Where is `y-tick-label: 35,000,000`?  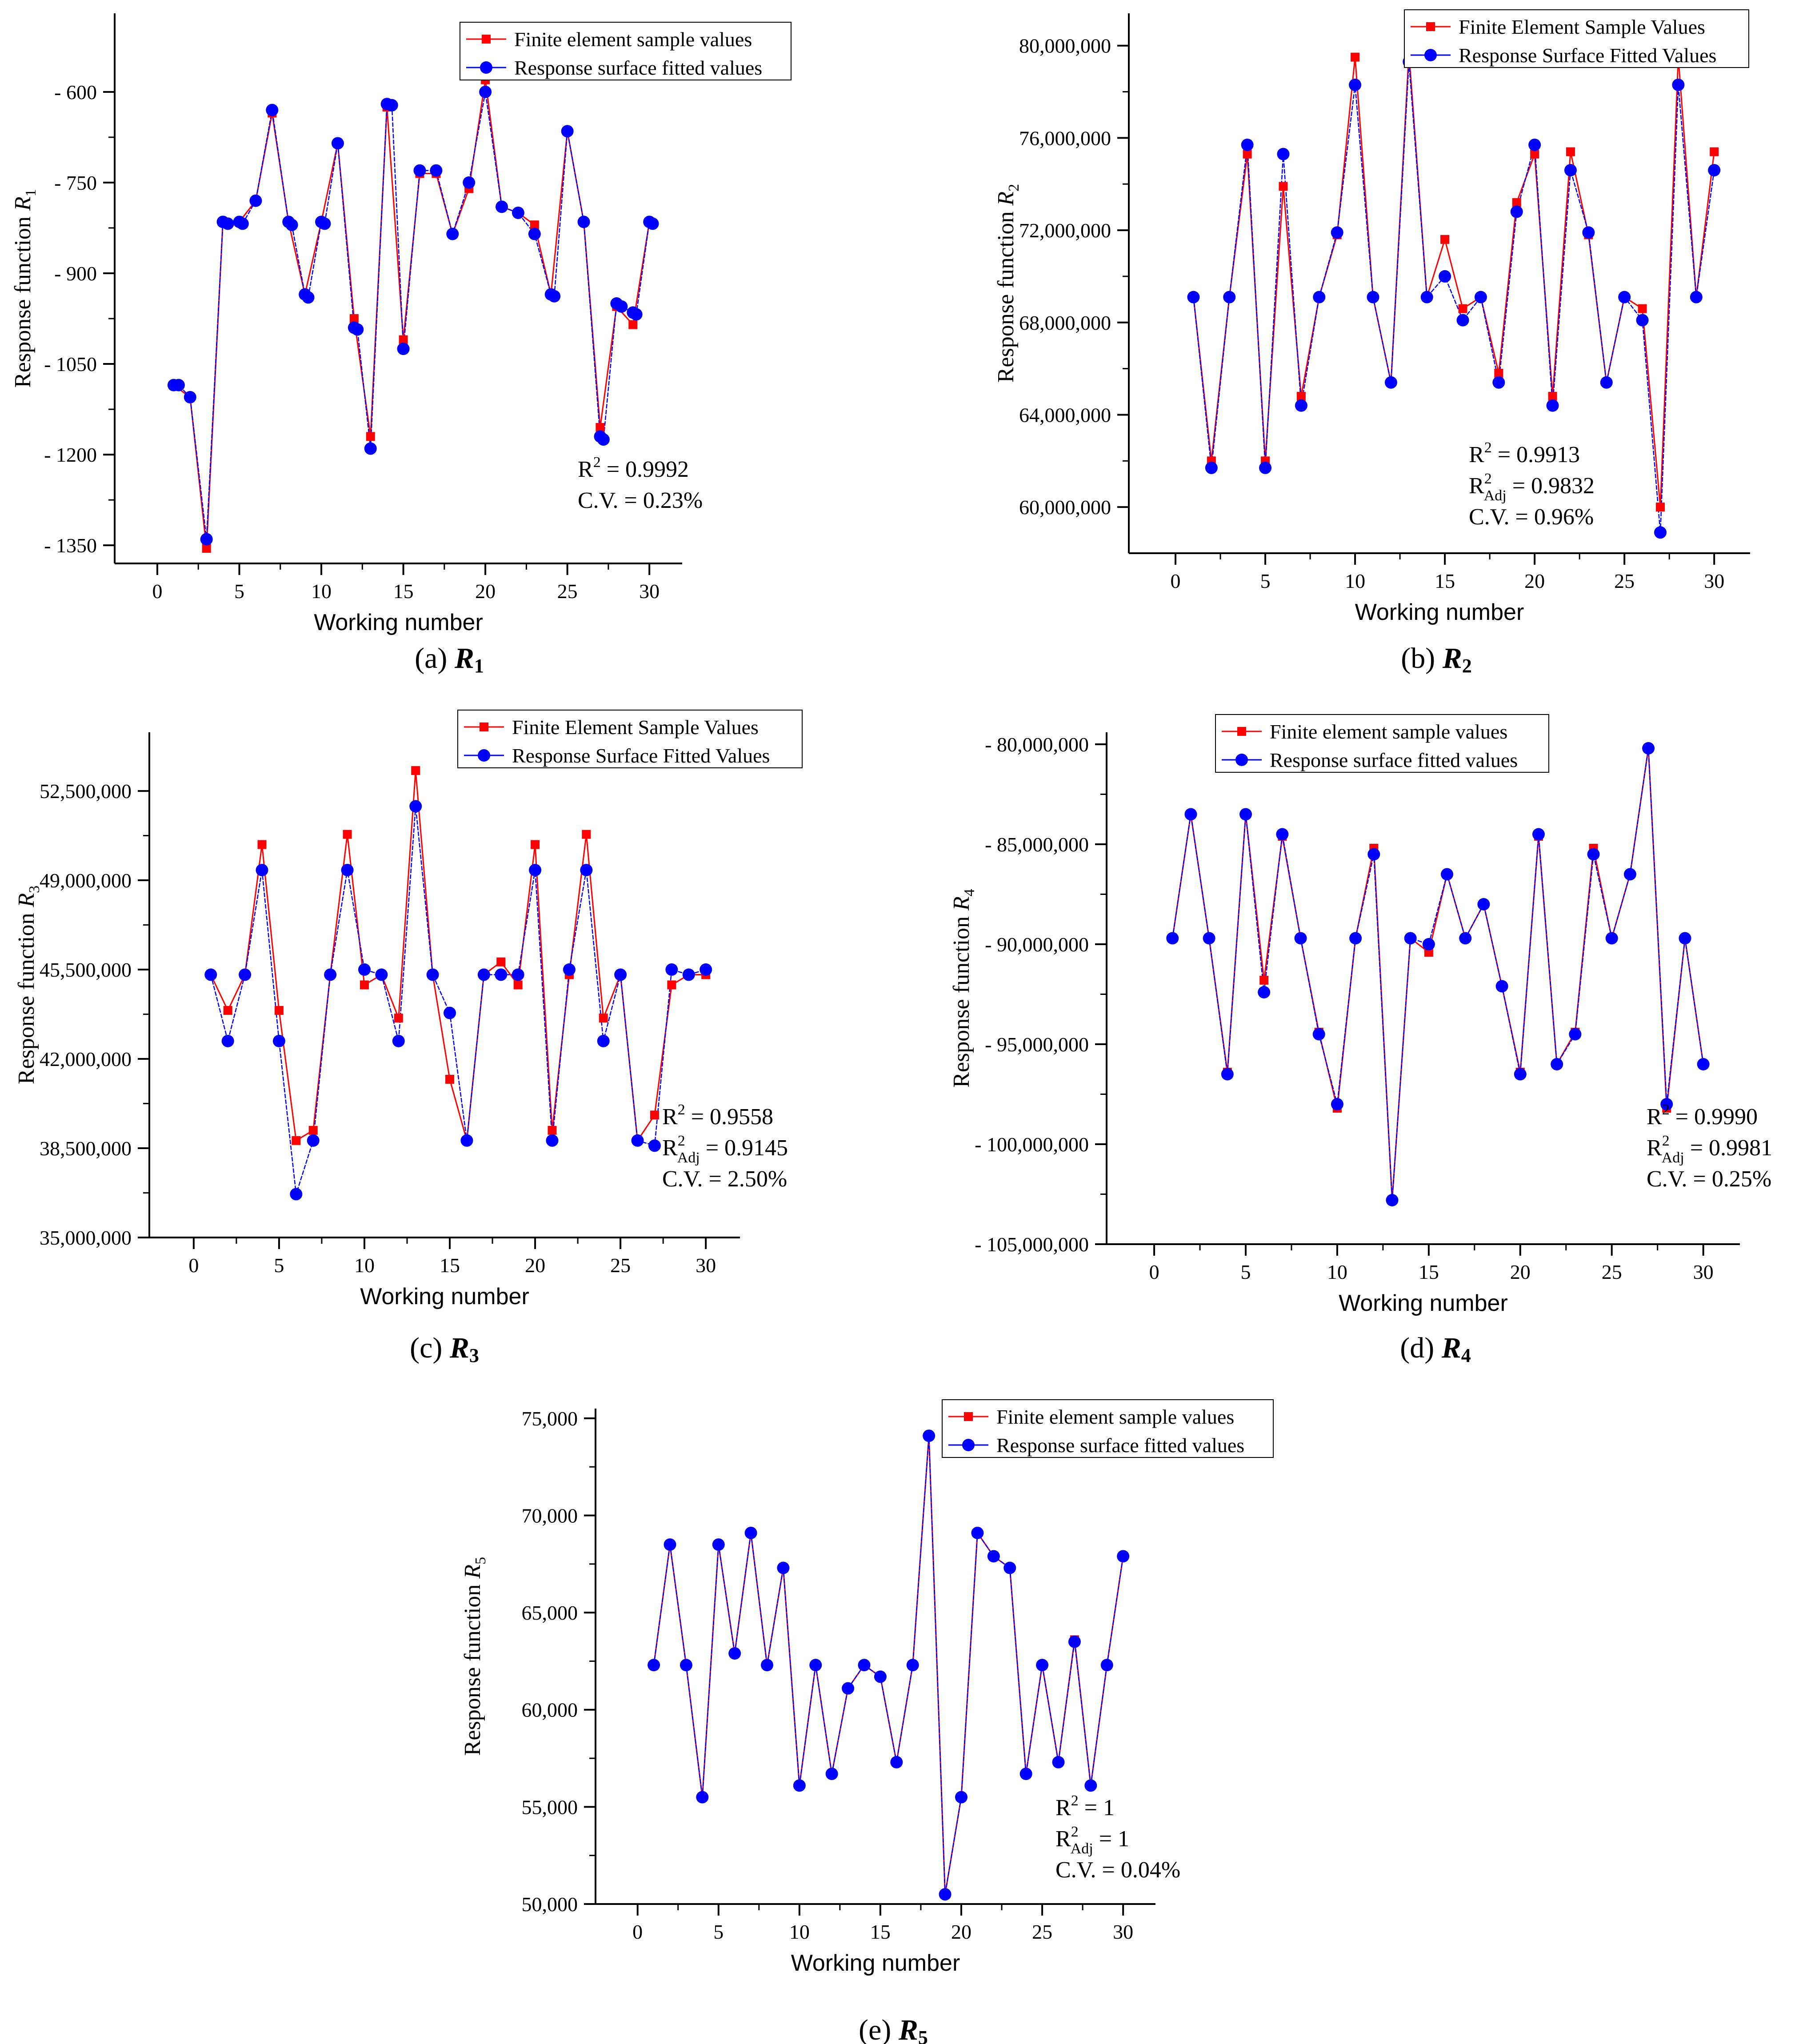
y-tick-label: 35,000,000 is located at coordinates (86, 1237).